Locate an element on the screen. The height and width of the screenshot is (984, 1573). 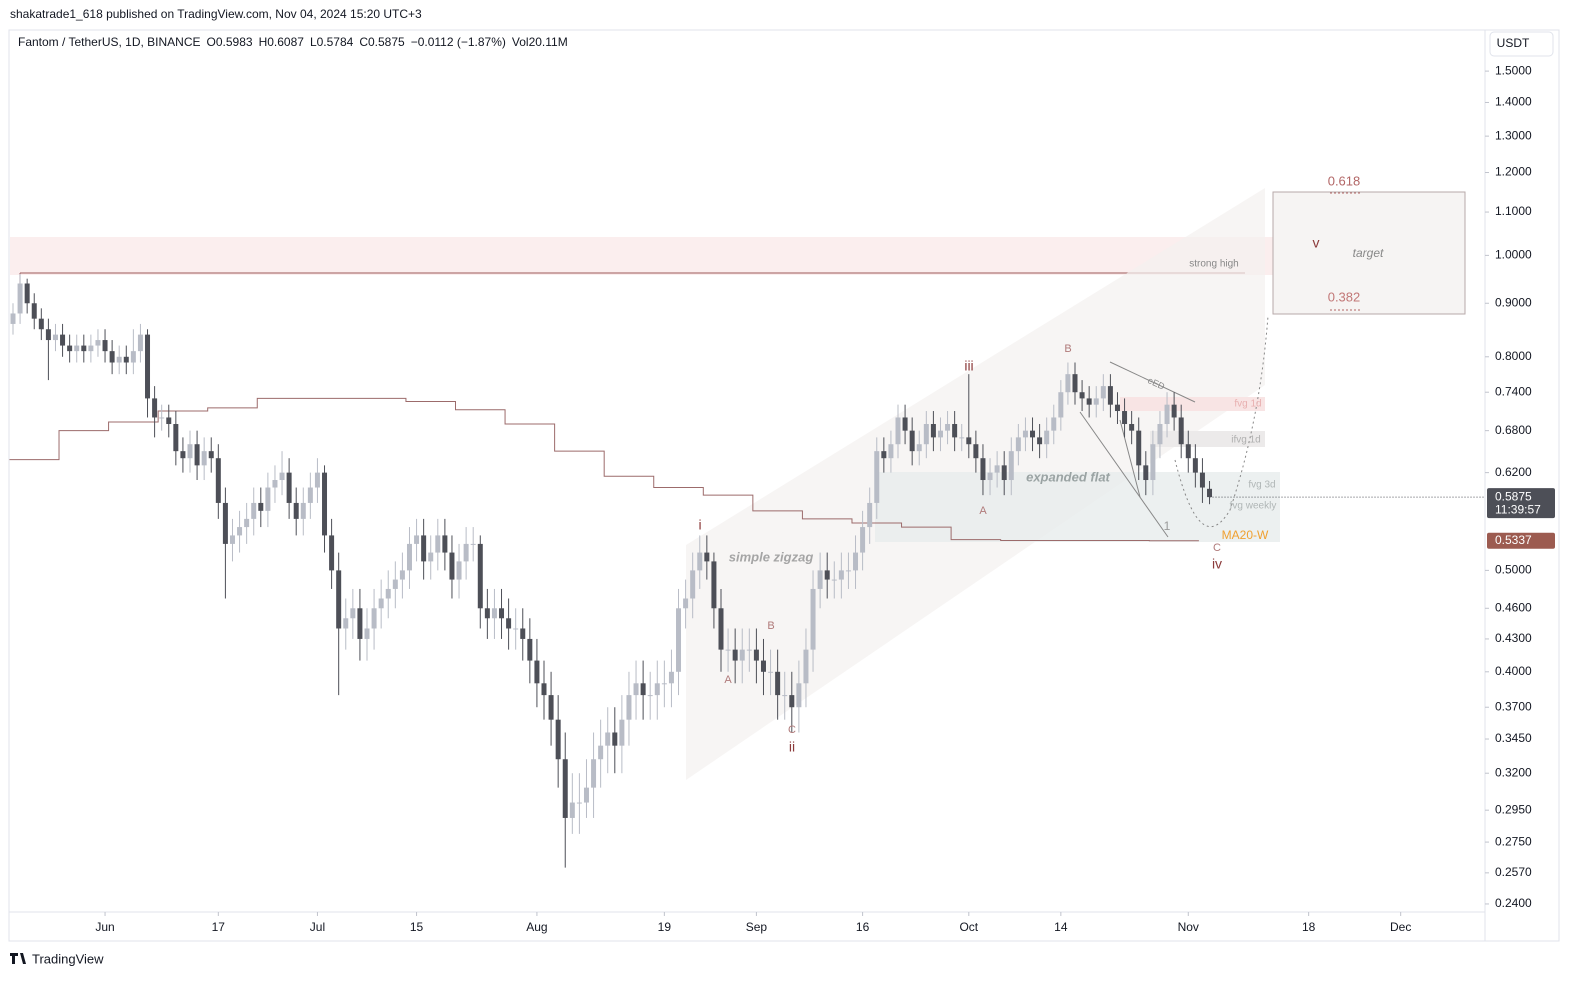
y-tick-label: 0.6800 is located at coordinates (1513, 430).